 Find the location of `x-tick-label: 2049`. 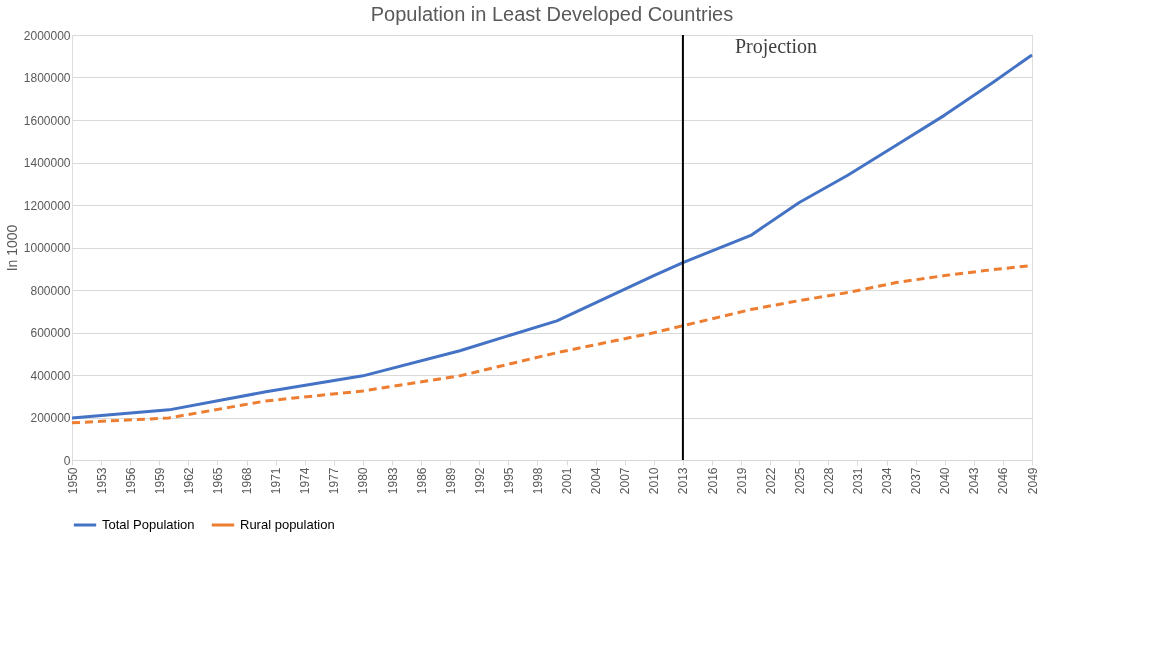

x-tick-label: 2049 is located at coordinates (1032, 481).